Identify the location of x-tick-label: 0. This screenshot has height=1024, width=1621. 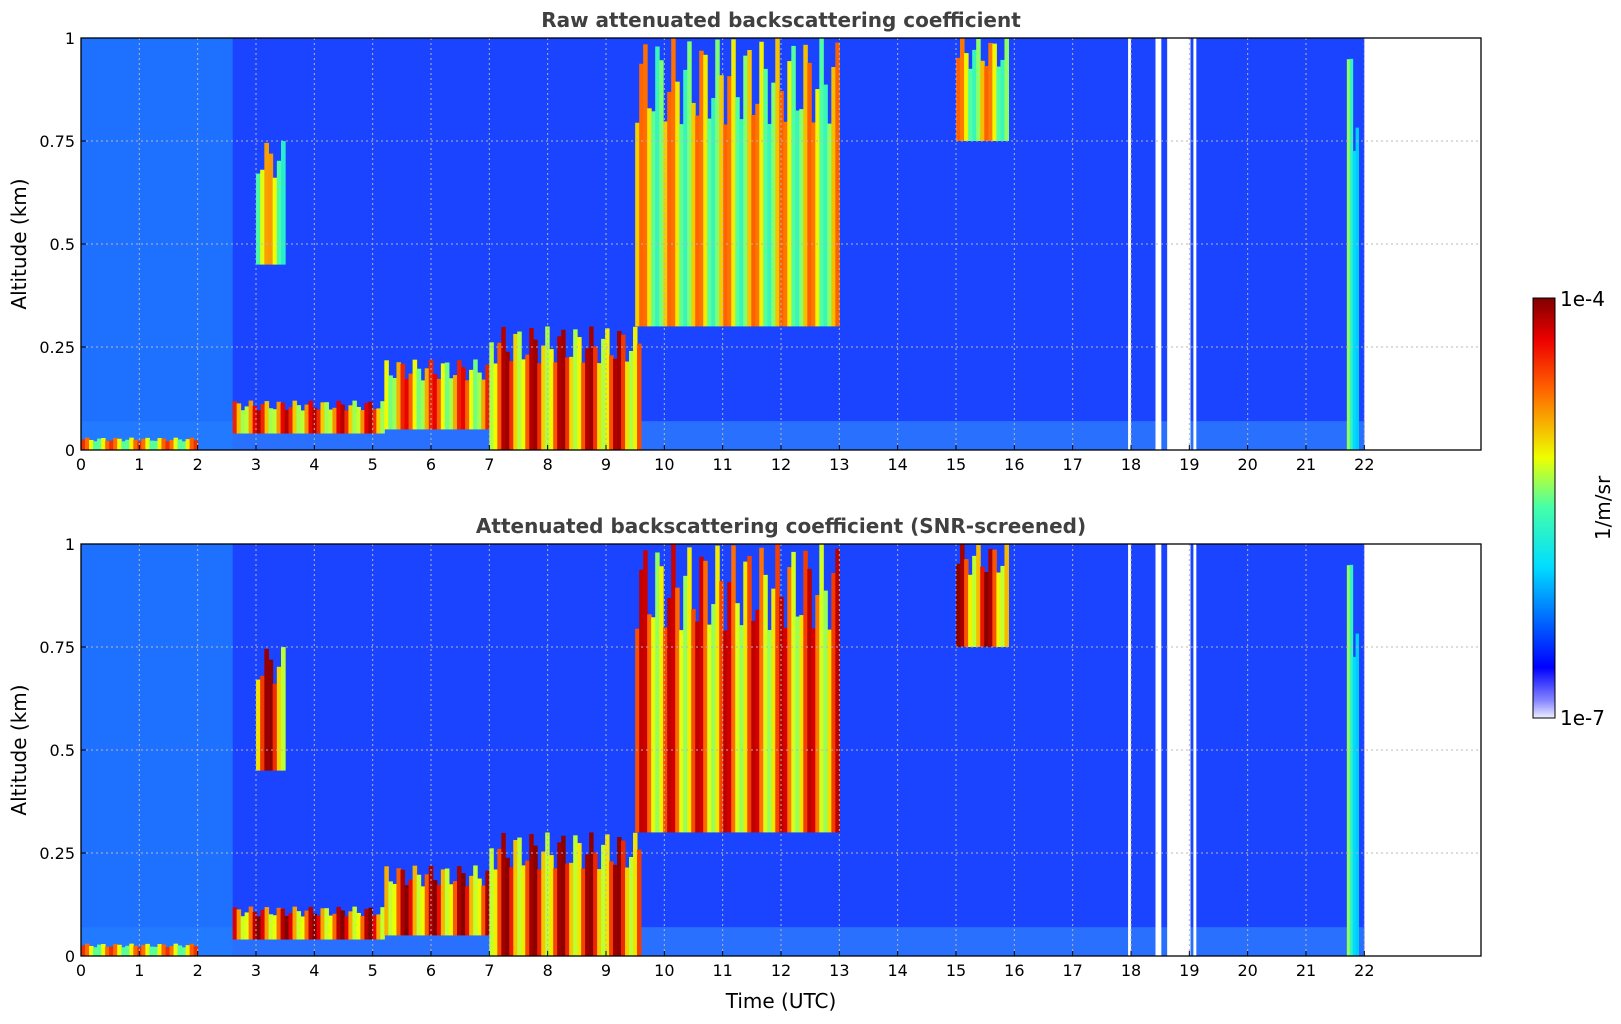
(81, 464).